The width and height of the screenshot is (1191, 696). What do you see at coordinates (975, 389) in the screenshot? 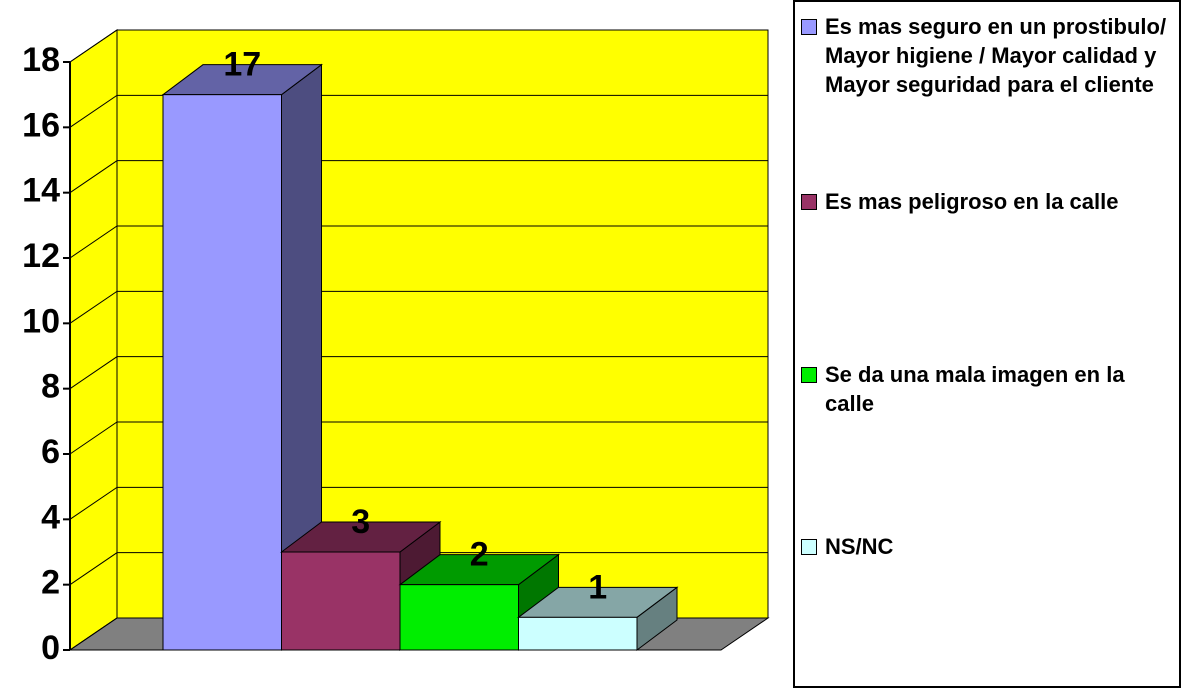
I see `legend-label: Se da una mala imagen en la calle` at bounding box center [975, 389].